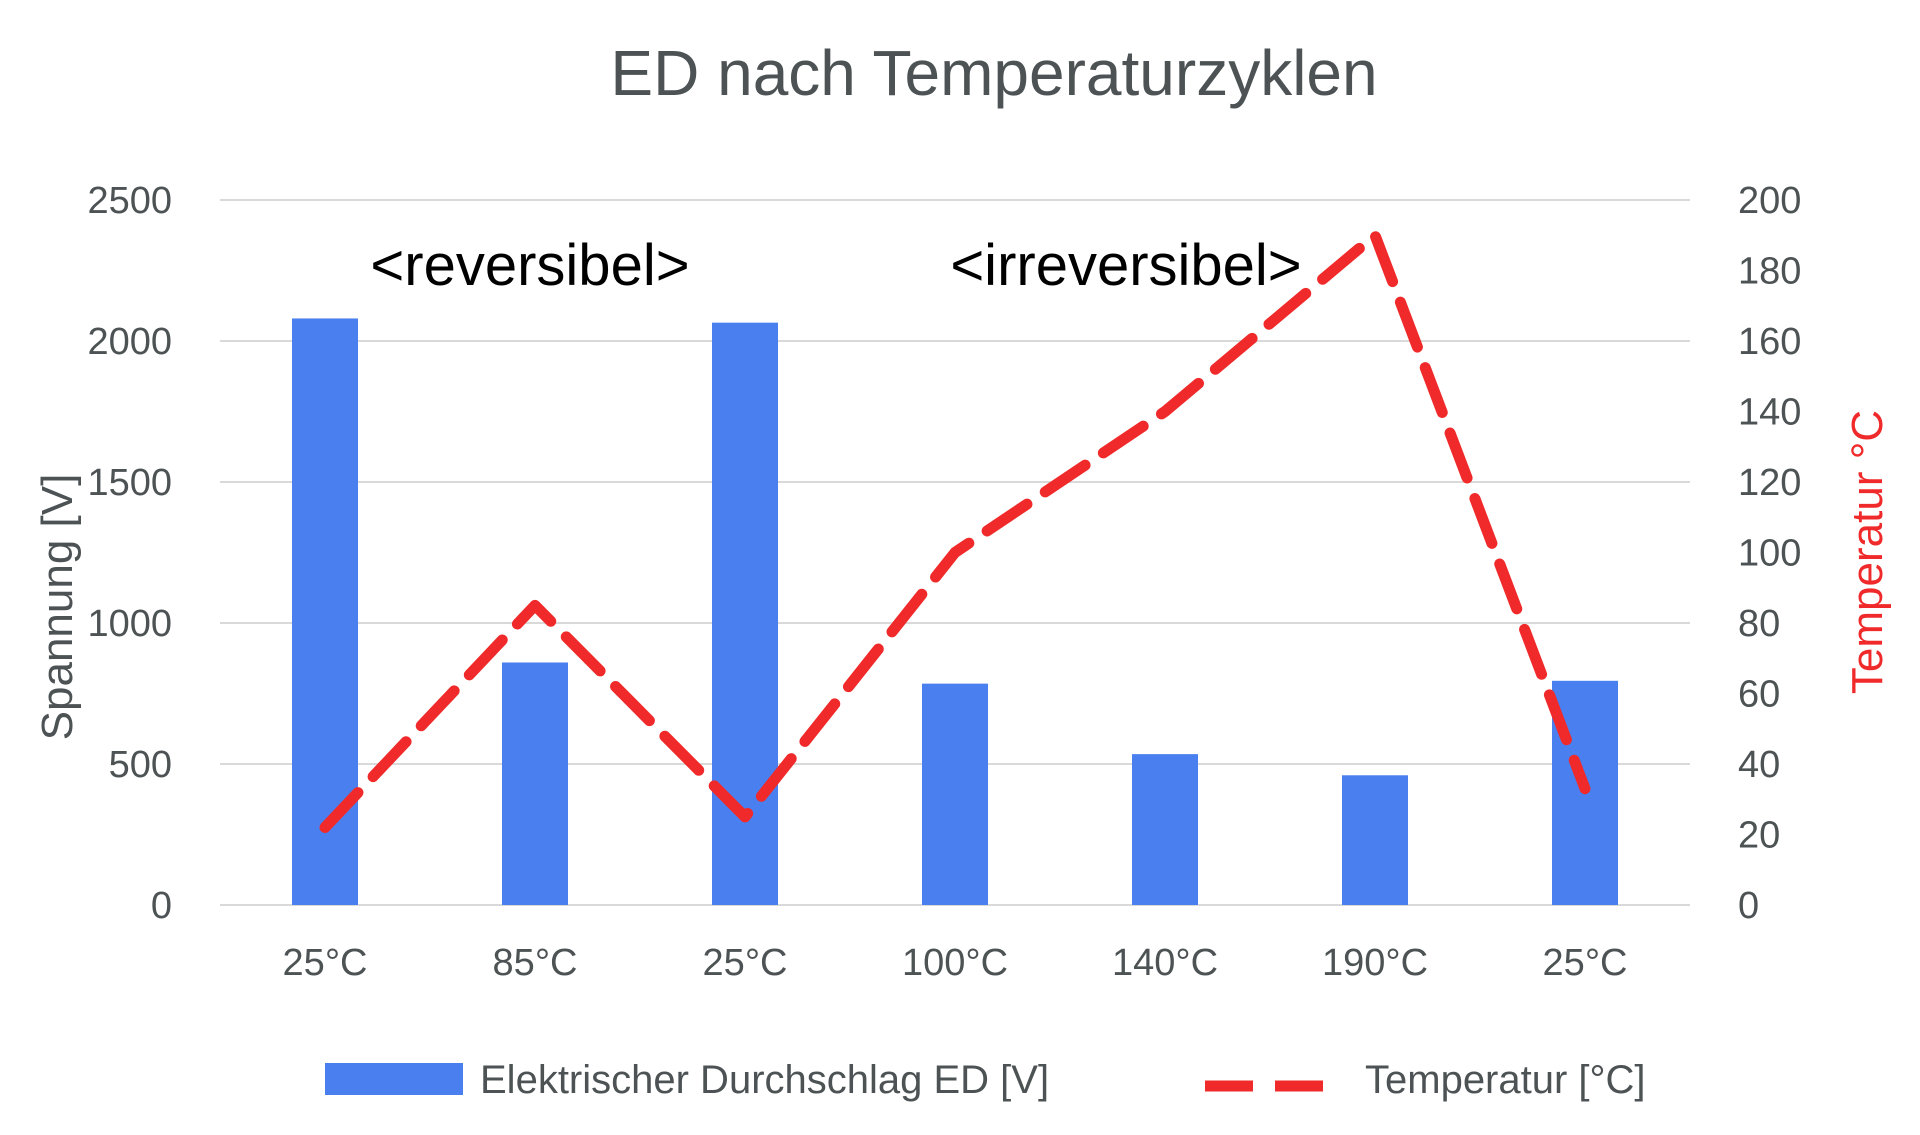 The height and width of the screenshot is (1135, 1920). I want to click on right-tick-label: 0, so click(1748, 906).